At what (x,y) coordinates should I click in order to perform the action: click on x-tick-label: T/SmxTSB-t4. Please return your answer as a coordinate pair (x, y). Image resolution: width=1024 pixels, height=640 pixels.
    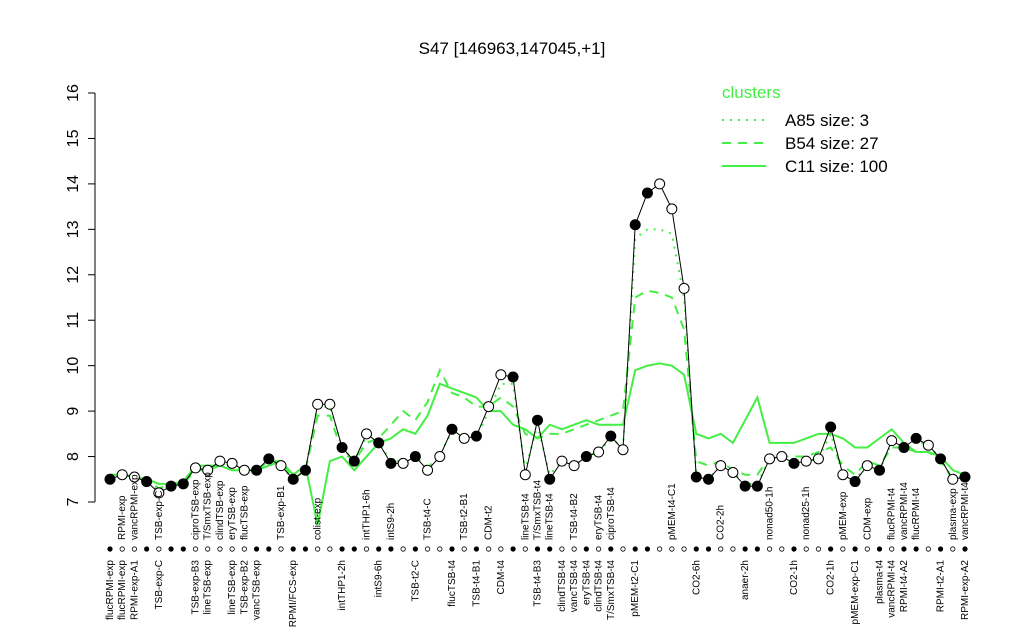
    Looking at the image, I should click on (611, 590).